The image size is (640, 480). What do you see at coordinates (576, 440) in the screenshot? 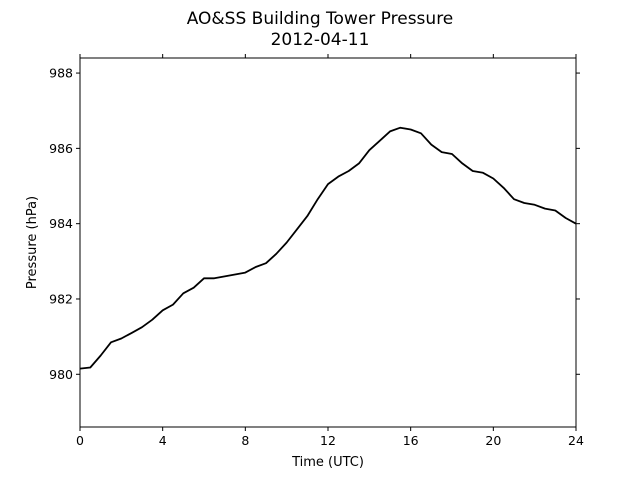
I see `x-tick-label: 24` at bounding box center [576, 440].